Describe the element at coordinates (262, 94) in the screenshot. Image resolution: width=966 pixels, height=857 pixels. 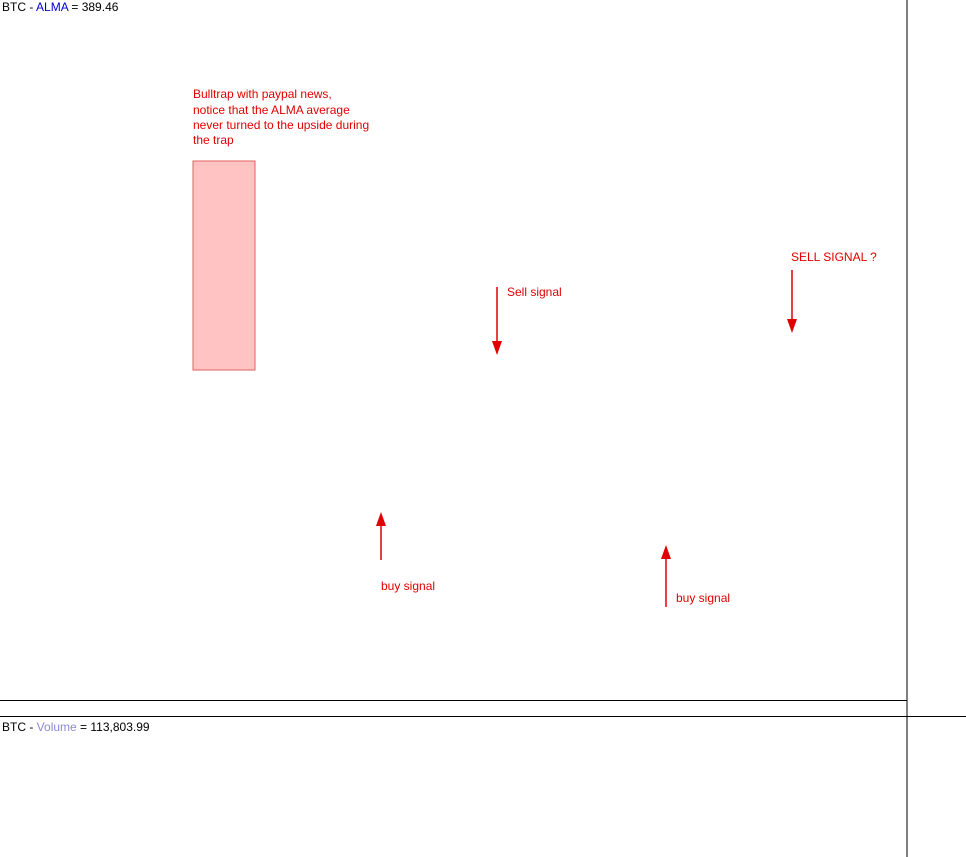
I see `annotation: Bulltrap with paypal news,` at that location.